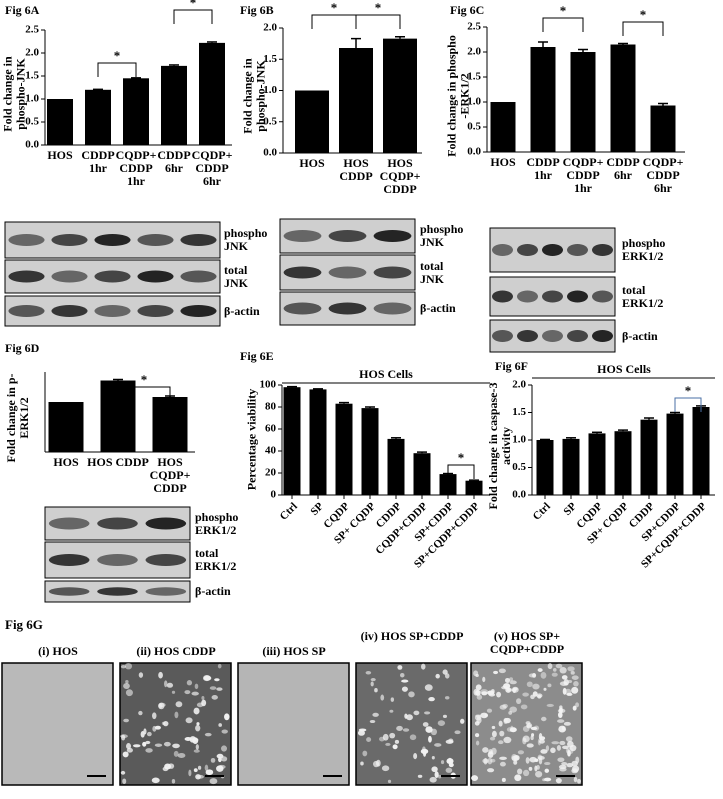  Describe the element at coordinates (274, 495) in the screenshot. I see `y-tick-label: 0` at that location.